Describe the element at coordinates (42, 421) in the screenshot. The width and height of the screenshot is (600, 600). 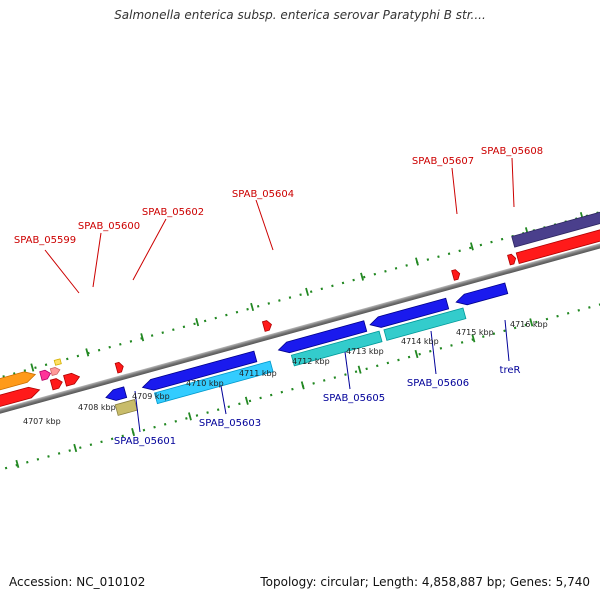
I see `scale-label: 4707 kbp` at that location.